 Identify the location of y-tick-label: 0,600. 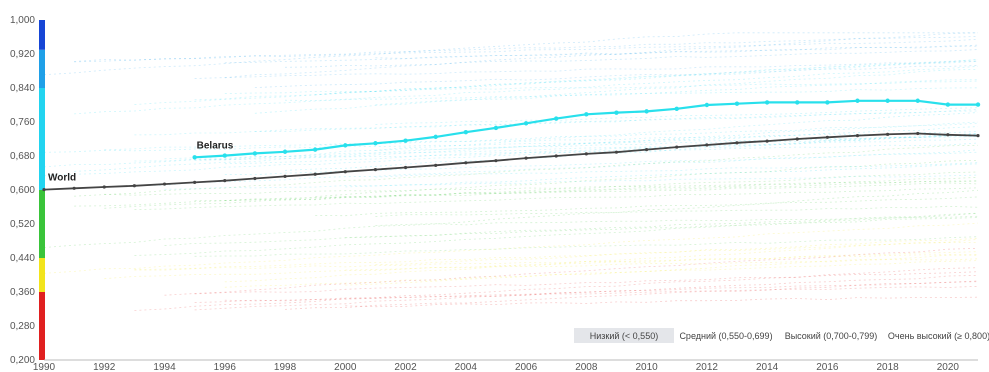
(22, 190).